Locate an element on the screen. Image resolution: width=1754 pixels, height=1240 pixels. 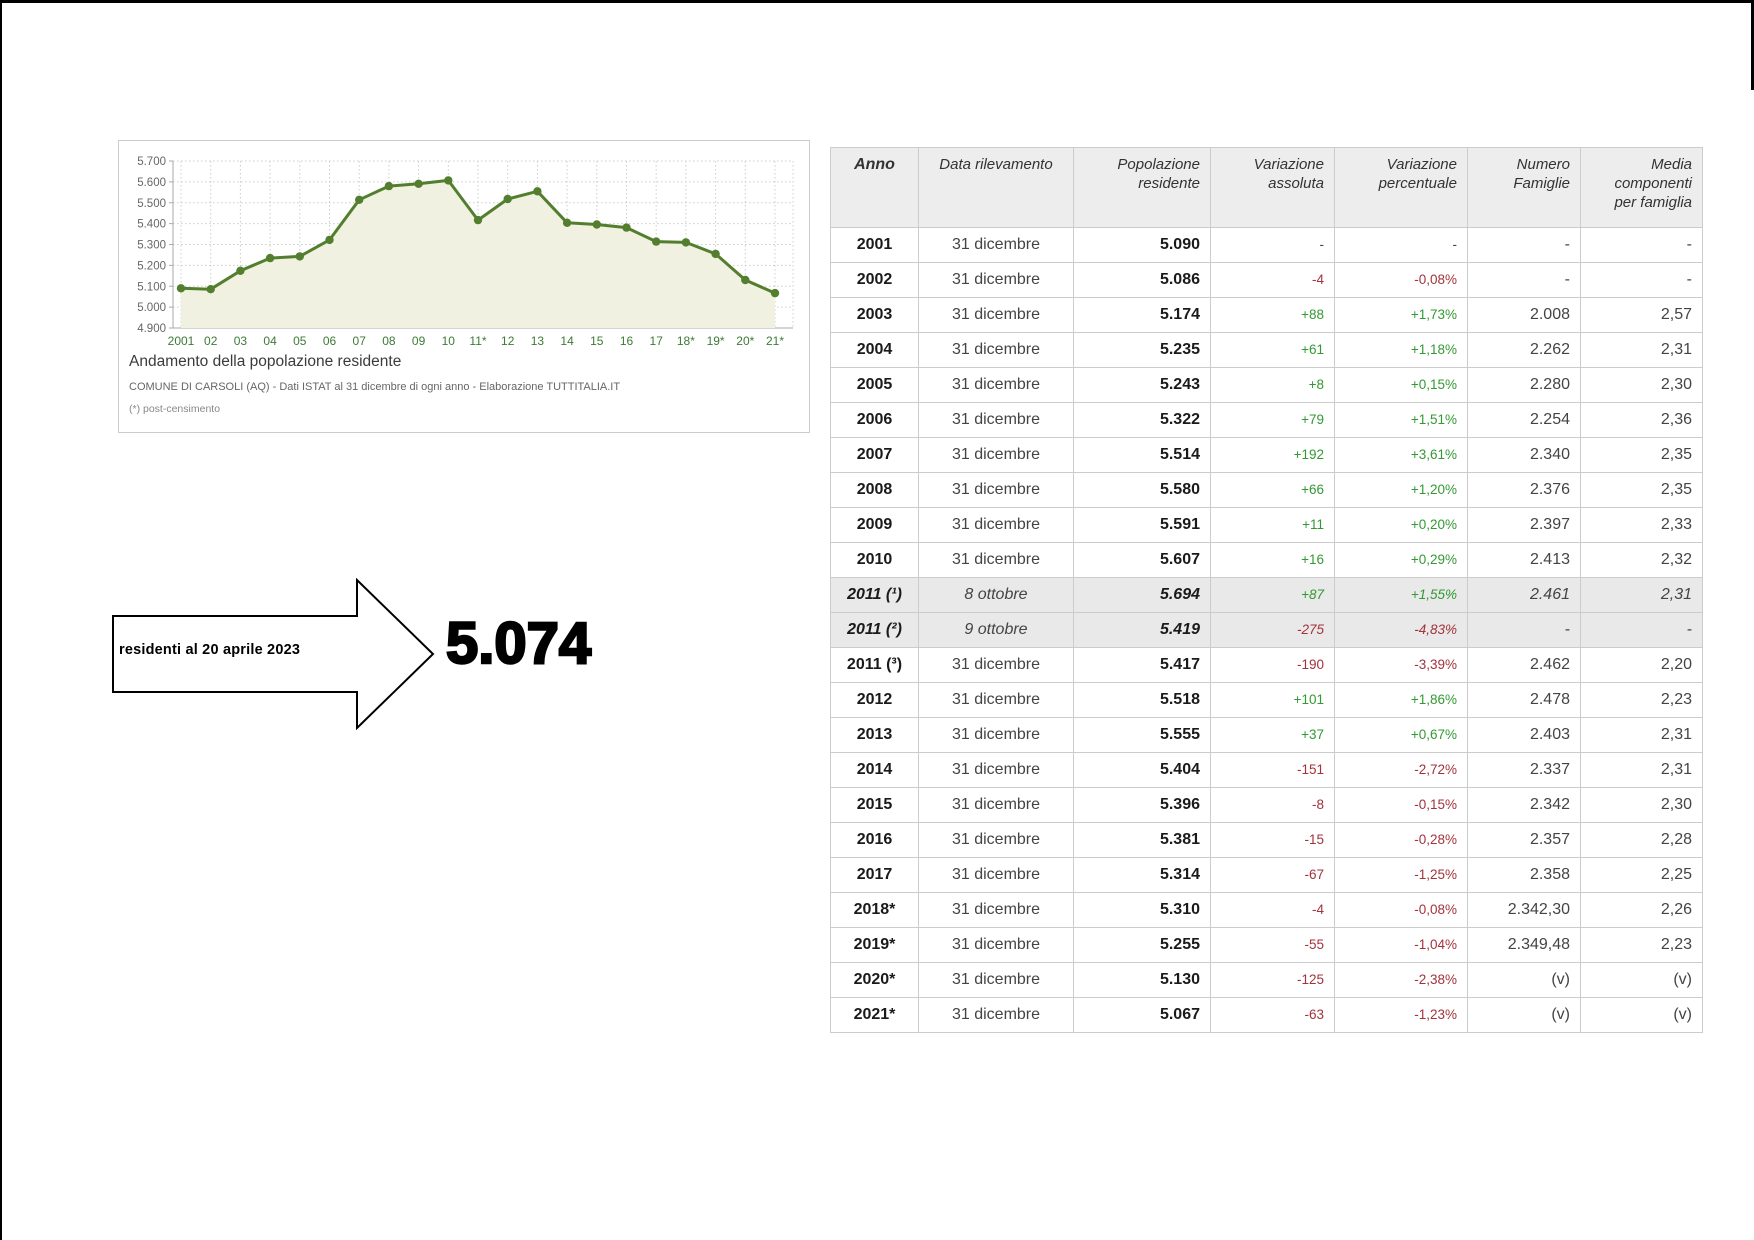
cell-media: 2,57 is located at coordinates (1641, 315).